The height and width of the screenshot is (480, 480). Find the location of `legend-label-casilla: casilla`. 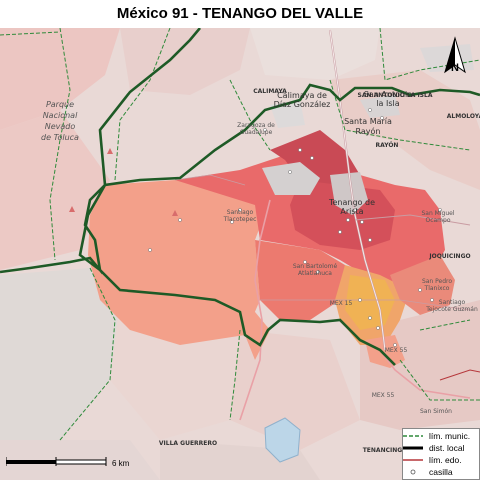

legend-label-casilla: casilla is located at coordinates (441, 472).